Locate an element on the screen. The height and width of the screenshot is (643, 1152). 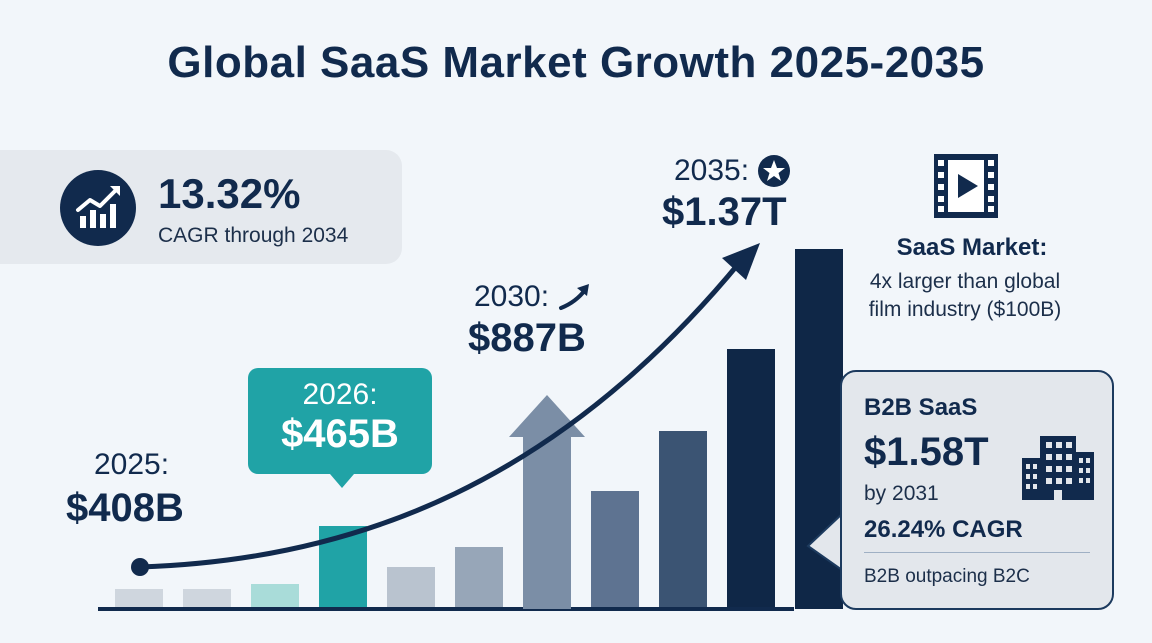
callout-2026: 2026: $465B is located at coordinates (340, 428).